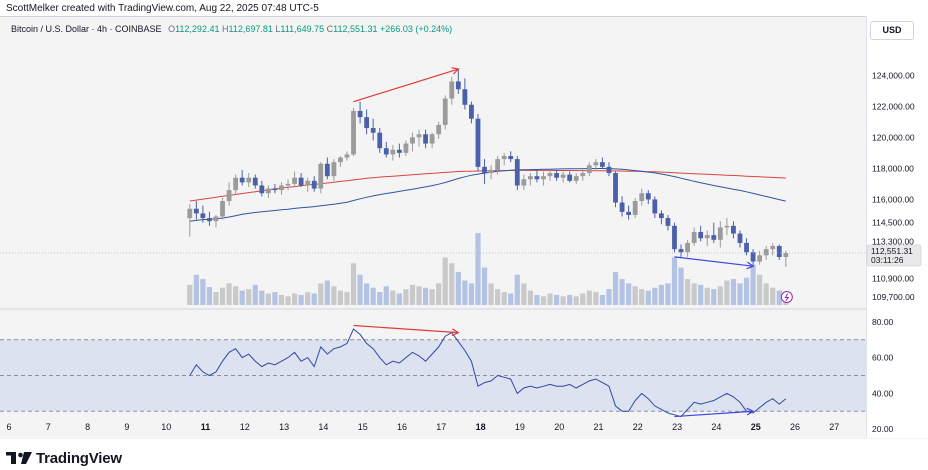 The height and width of the screenshot is (470, 928). I want to click on close-value: 112,551.31, so click(355, 29).